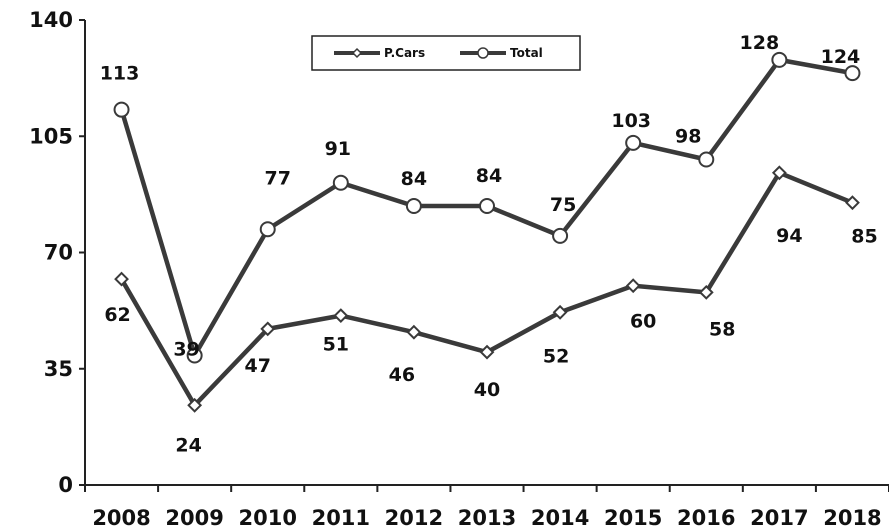 The width and height of the screenshot is (889, 532). Describe the element at coordinates (643, 322) in the screenshot. I see `data-label: 60` at that location.